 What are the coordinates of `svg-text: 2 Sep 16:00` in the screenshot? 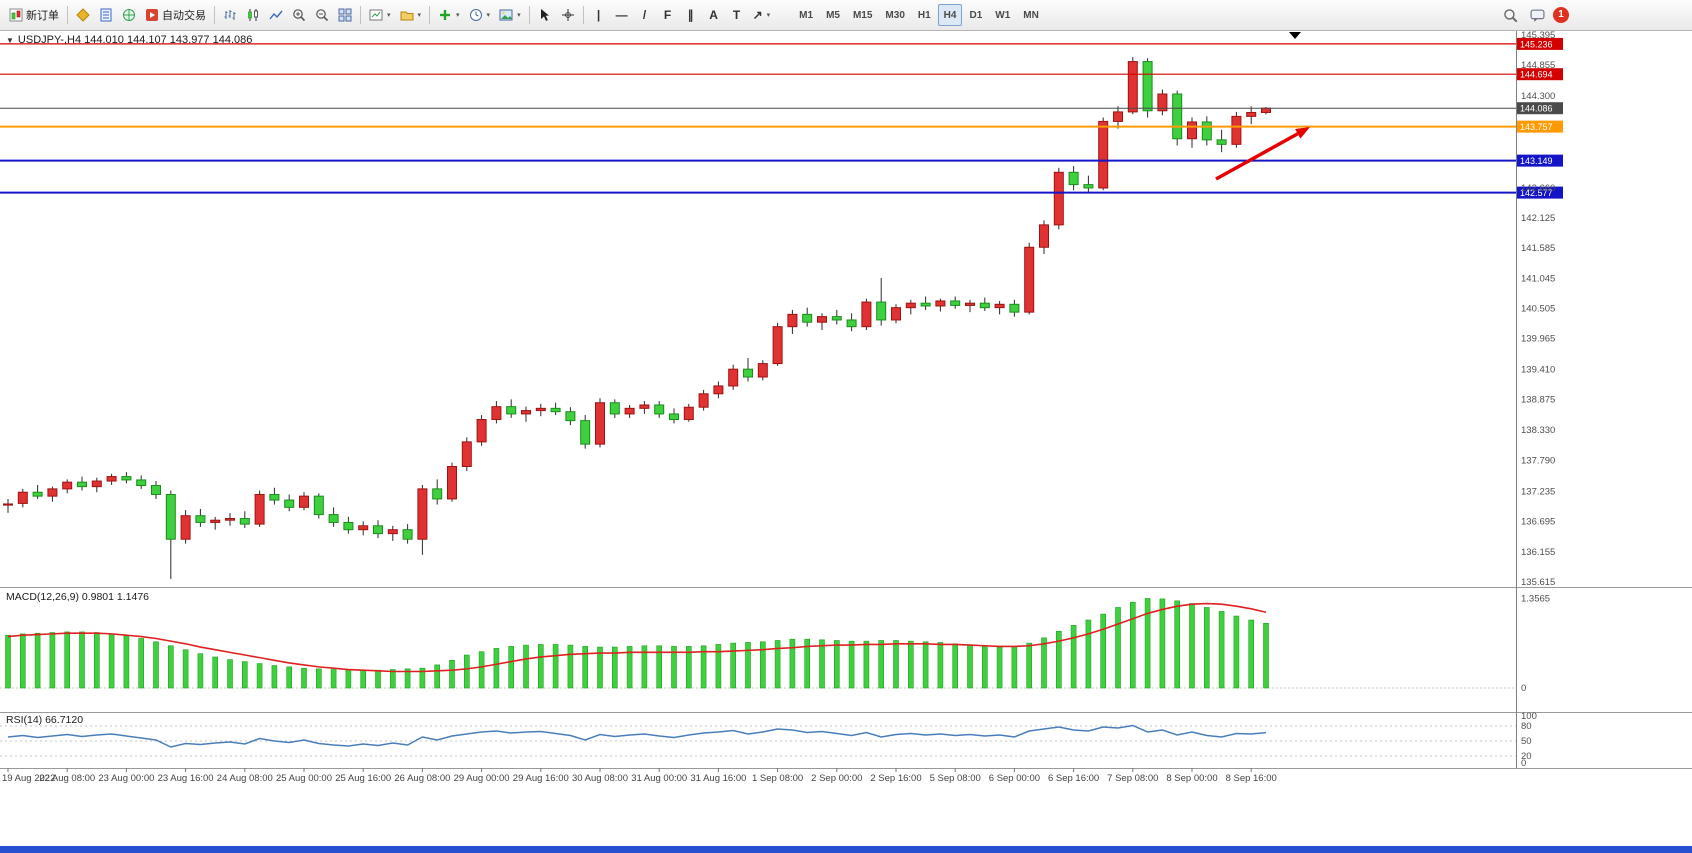 It's located at (895, 778).